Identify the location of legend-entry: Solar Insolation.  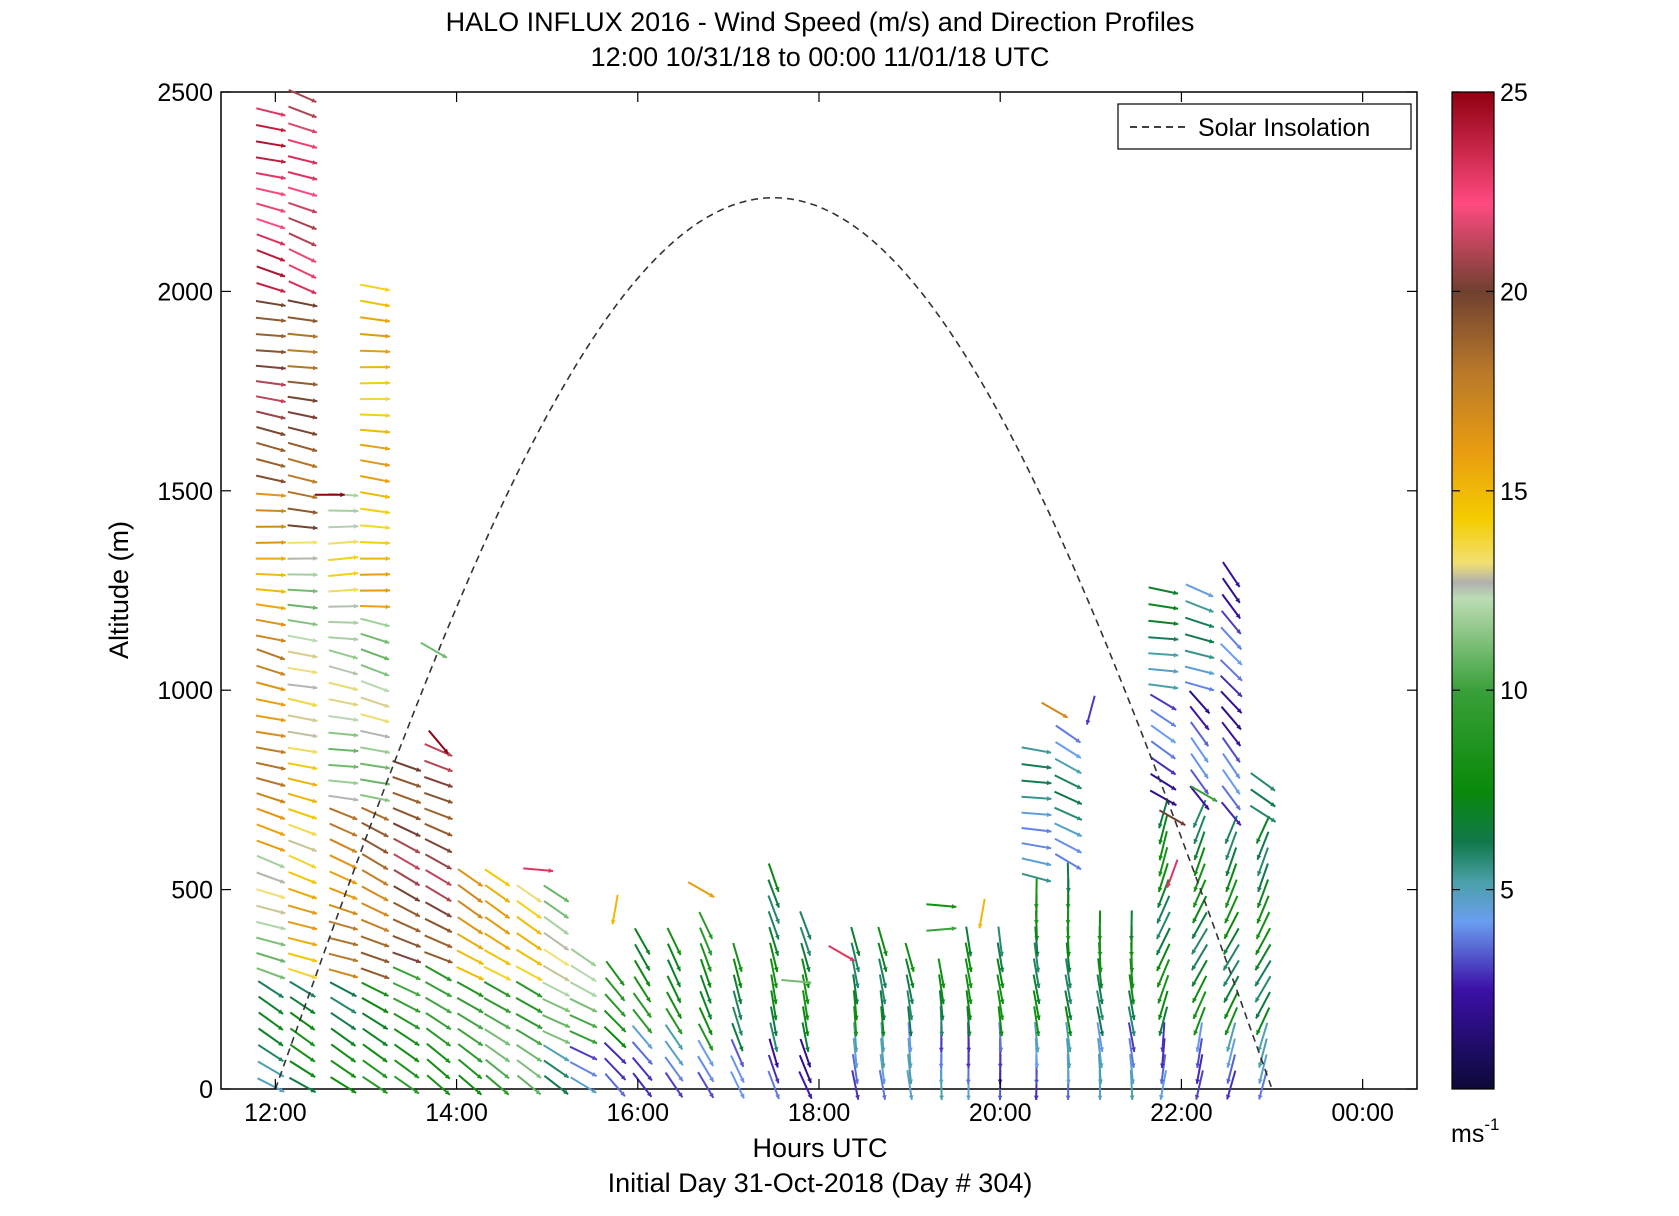
(1284, 128).